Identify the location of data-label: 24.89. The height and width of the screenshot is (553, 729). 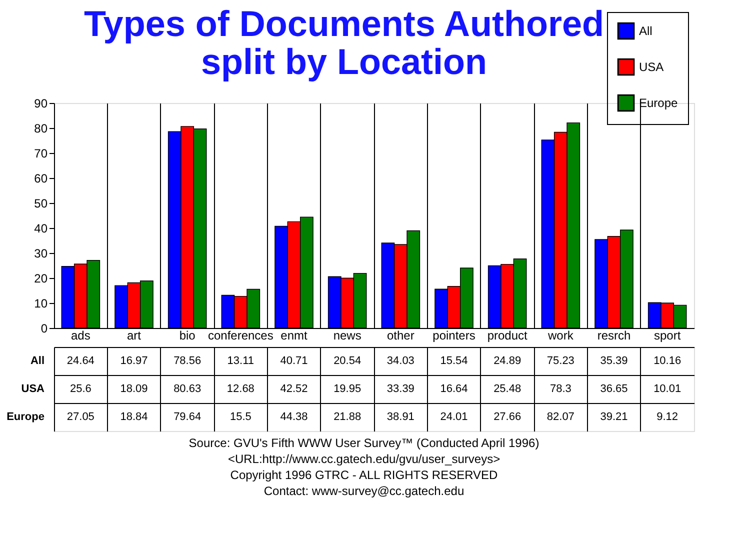
(508, 361).